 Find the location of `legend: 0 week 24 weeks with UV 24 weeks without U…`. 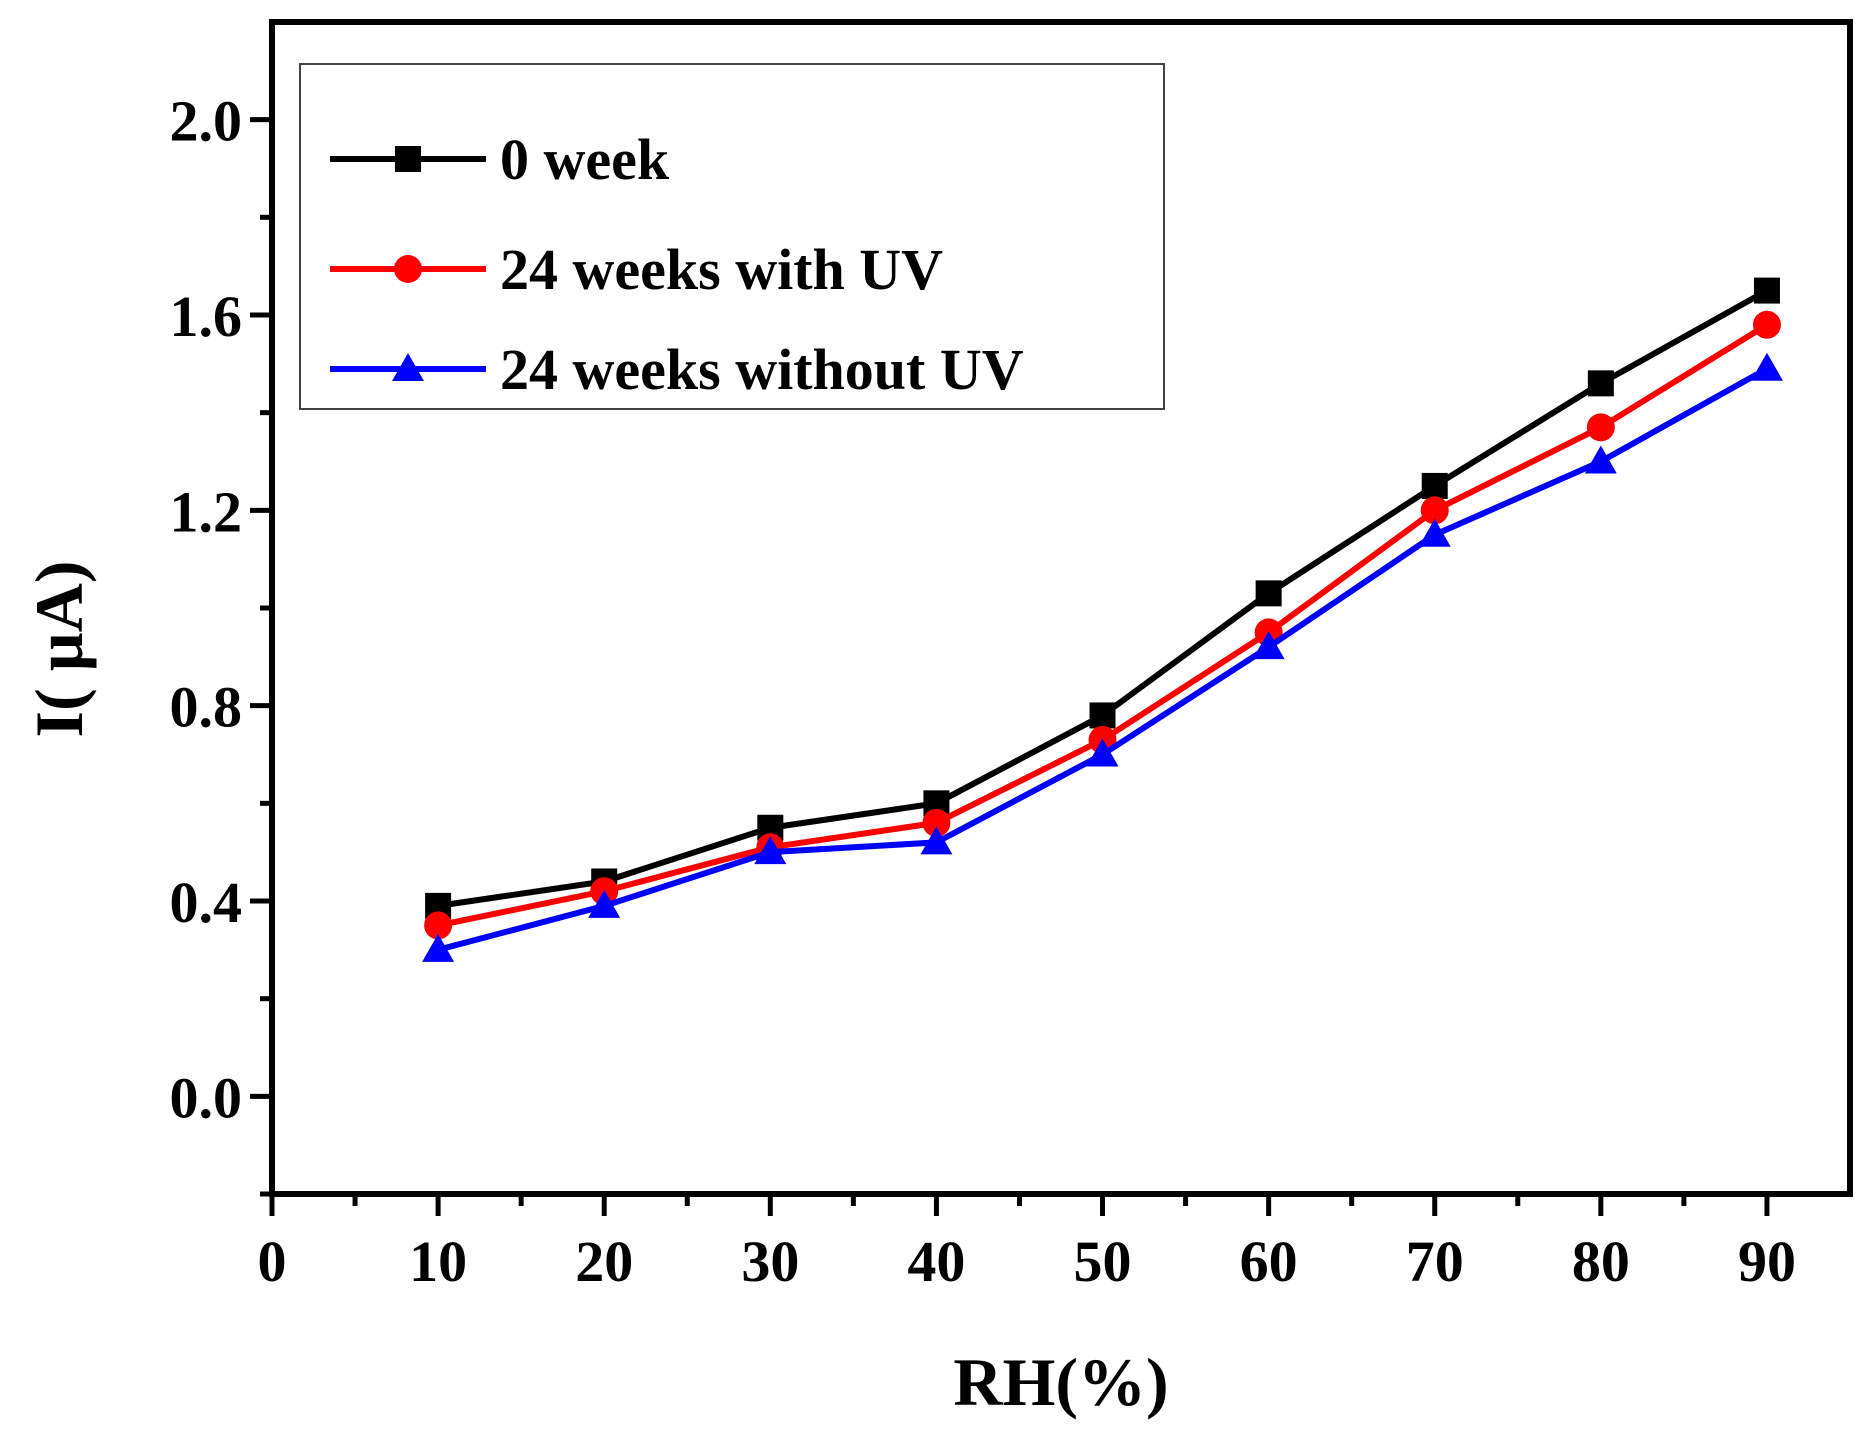

legend: 0 week 24 weeks with UV 24 weeks without U… is located at coordinates (732, 236).